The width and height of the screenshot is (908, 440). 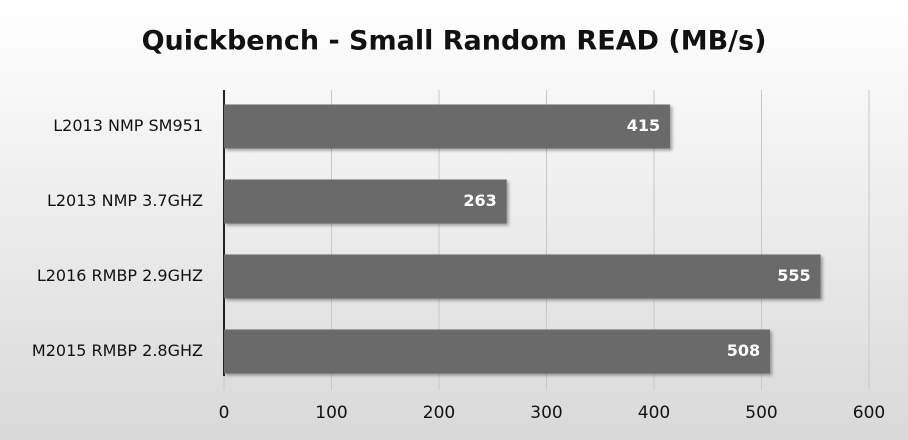 I want to click on x-tick-label: 600, so click(x=869, y=413).